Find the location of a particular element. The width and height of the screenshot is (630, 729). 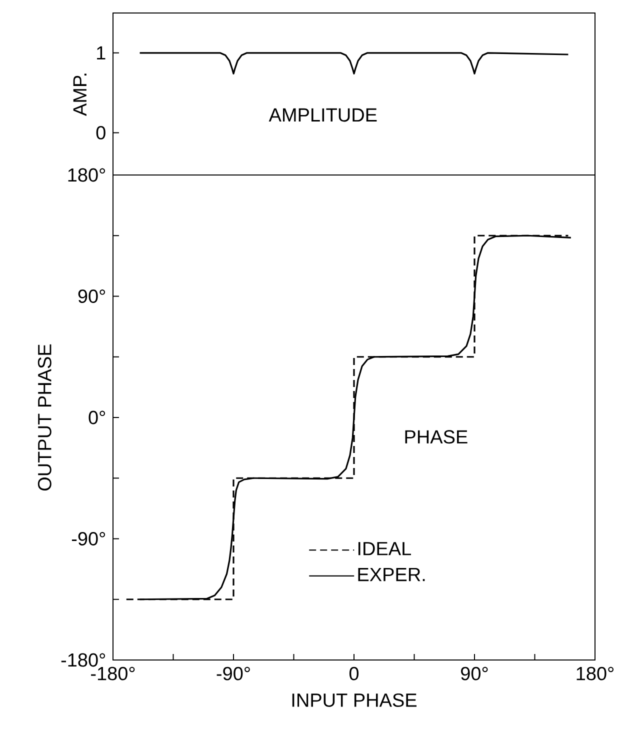

y-axis-title: AMP. is located at coordinates (79, 95).